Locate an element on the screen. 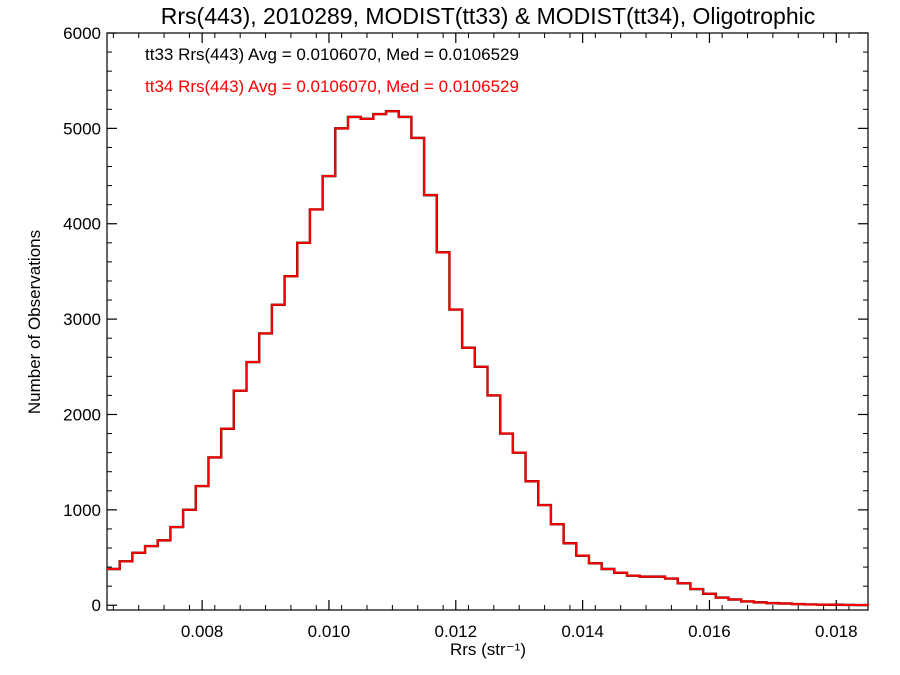 This screenshot has height=675, width=900. y-tick-label: 1000 is located at coordinates (82, 510).